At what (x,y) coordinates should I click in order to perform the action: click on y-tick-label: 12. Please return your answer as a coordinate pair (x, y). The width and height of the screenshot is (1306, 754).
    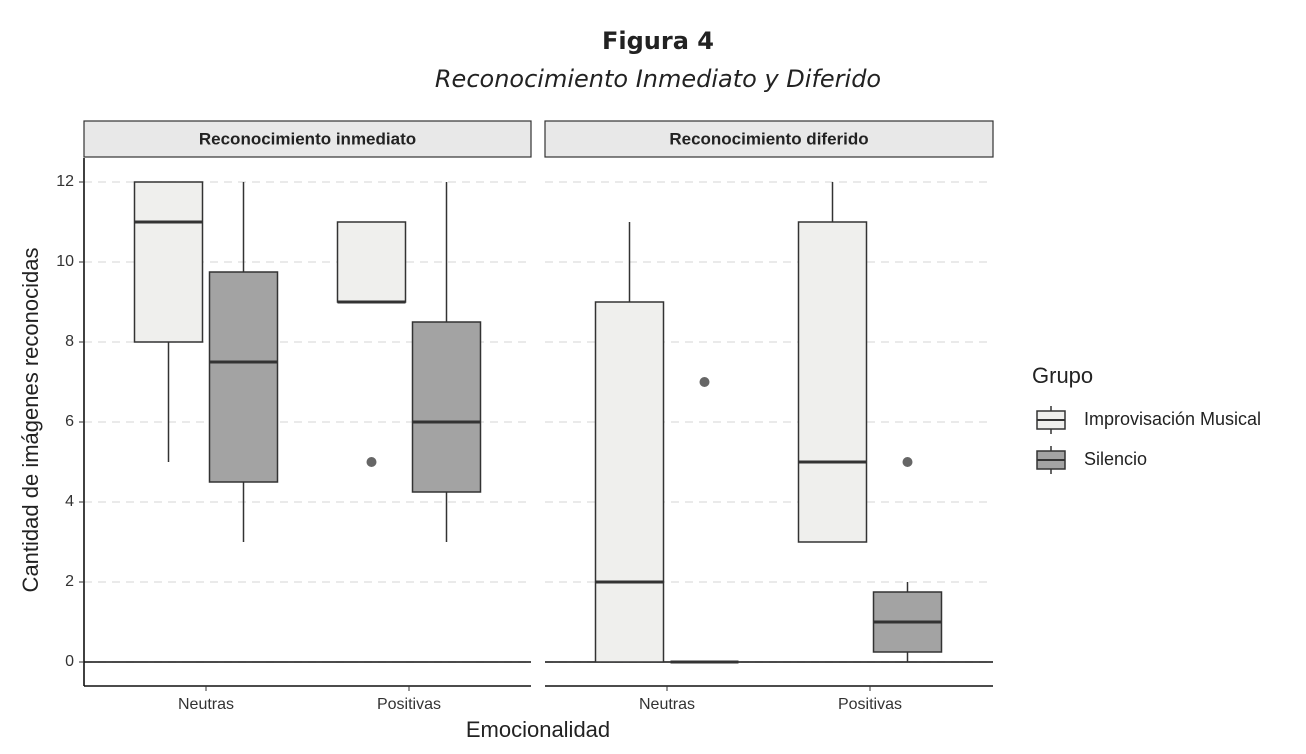
    Looking at the image, I should click on (65, 181).